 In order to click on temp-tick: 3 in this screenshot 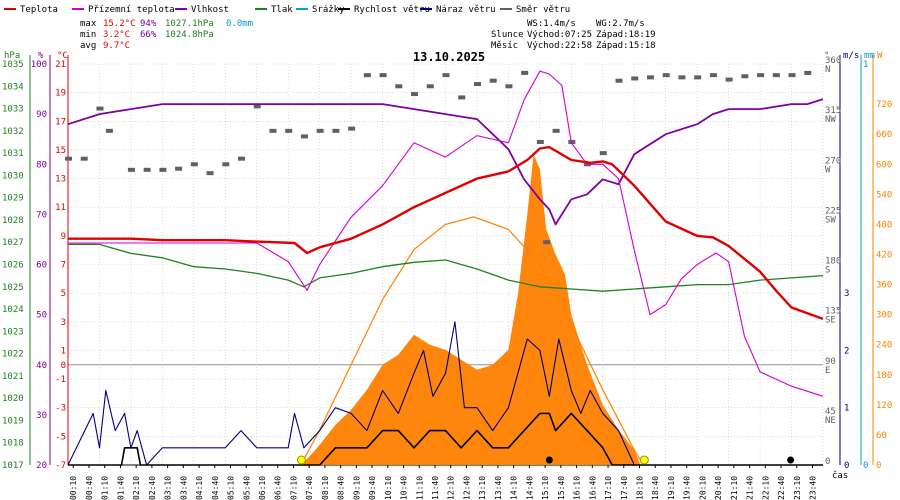, I will do `click(63, 323)`.